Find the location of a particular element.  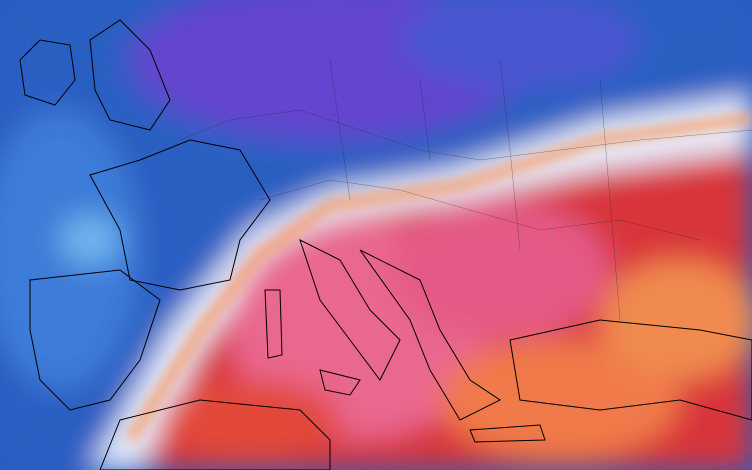

cold-area is located at coordinates (520, 45).